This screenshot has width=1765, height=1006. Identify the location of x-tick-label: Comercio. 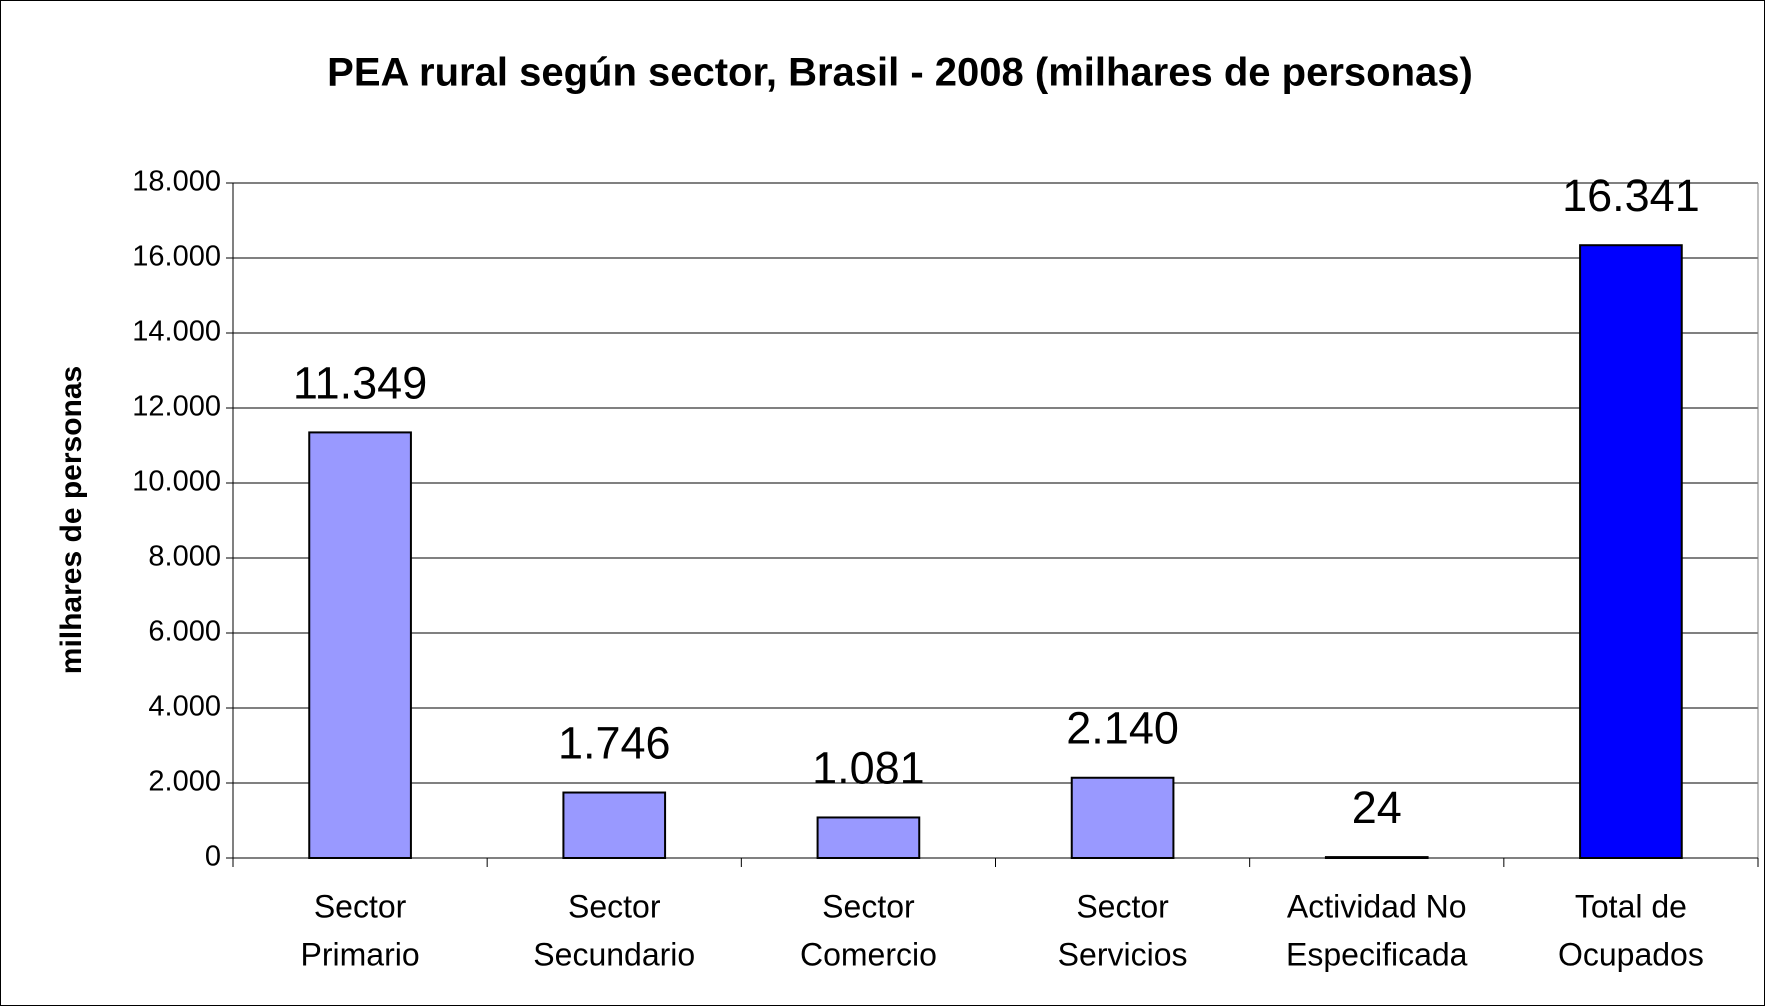
(868, 954).